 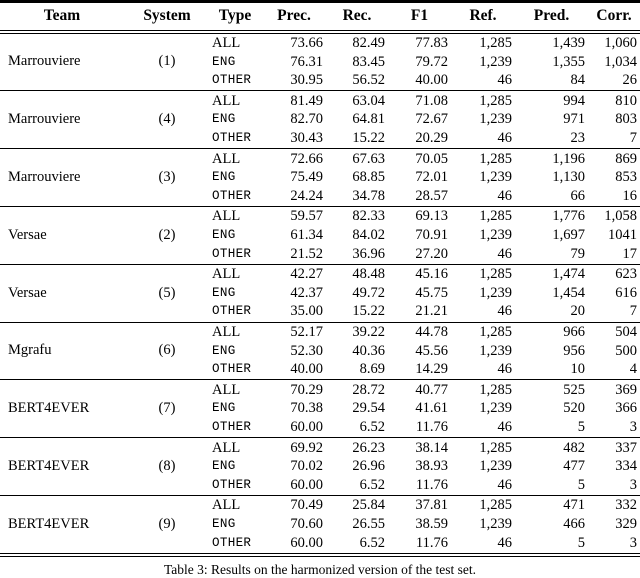 What do you see at coordinates (368, 100) in the screenshot?
I see `cell-rec: 63.04` at bounding box center [368, 100].